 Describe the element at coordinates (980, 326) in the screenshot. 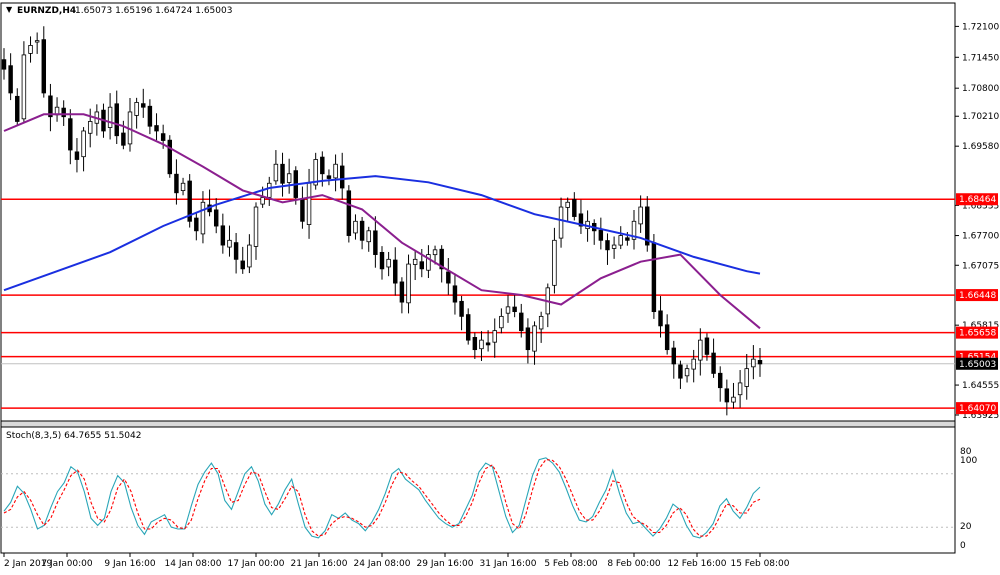

I see `price-tick-label: 1.65815` at that location.